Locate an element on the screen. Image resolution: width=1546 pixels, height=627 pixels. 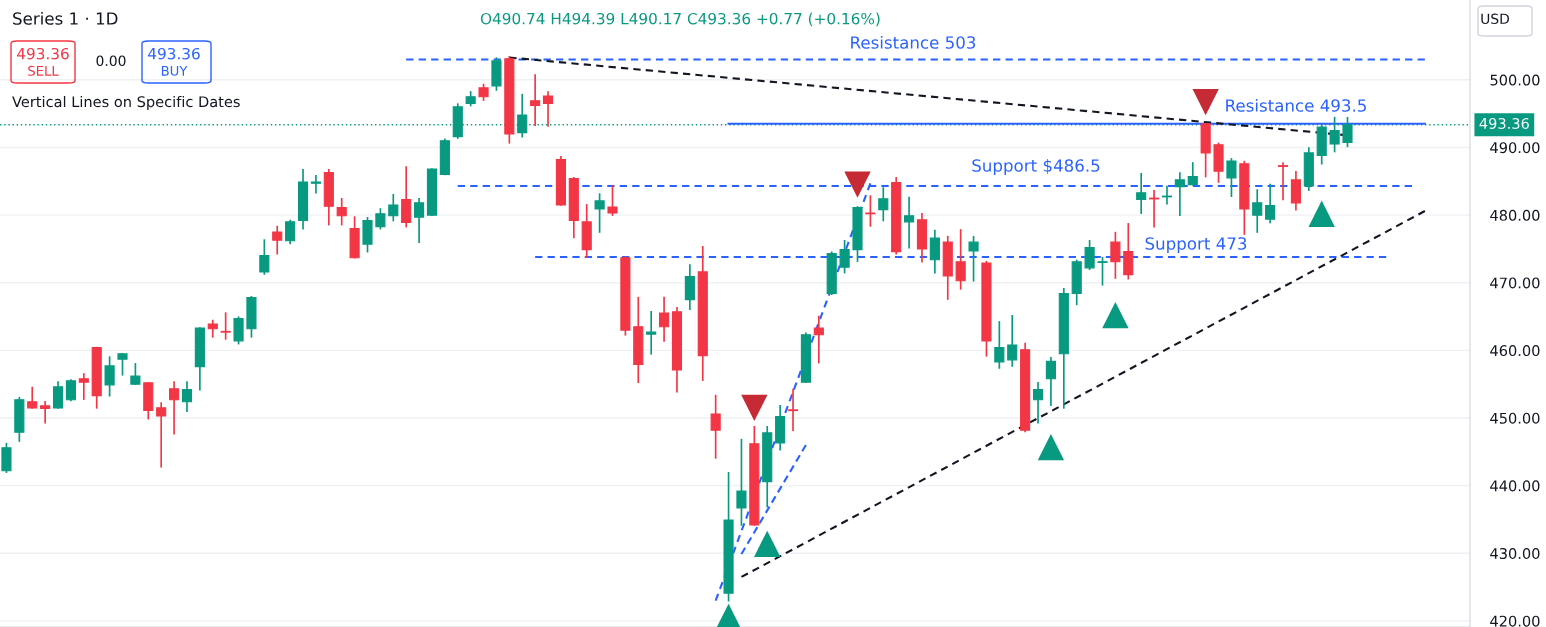
annotation: Support $486.5 is located at coordinates (1036, 167).